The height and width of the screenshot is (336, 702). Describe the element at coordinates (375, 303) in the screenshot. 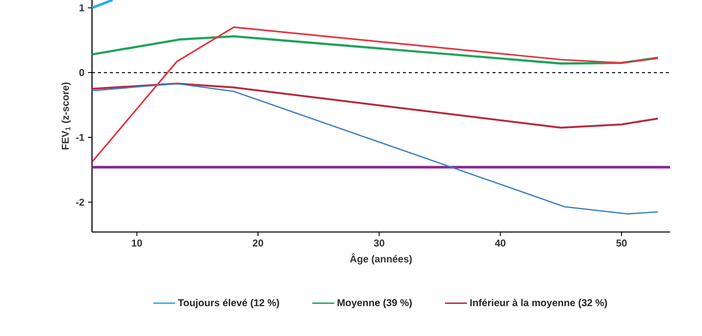

I see `legend-label: Moyenne (39 %)` at that location.